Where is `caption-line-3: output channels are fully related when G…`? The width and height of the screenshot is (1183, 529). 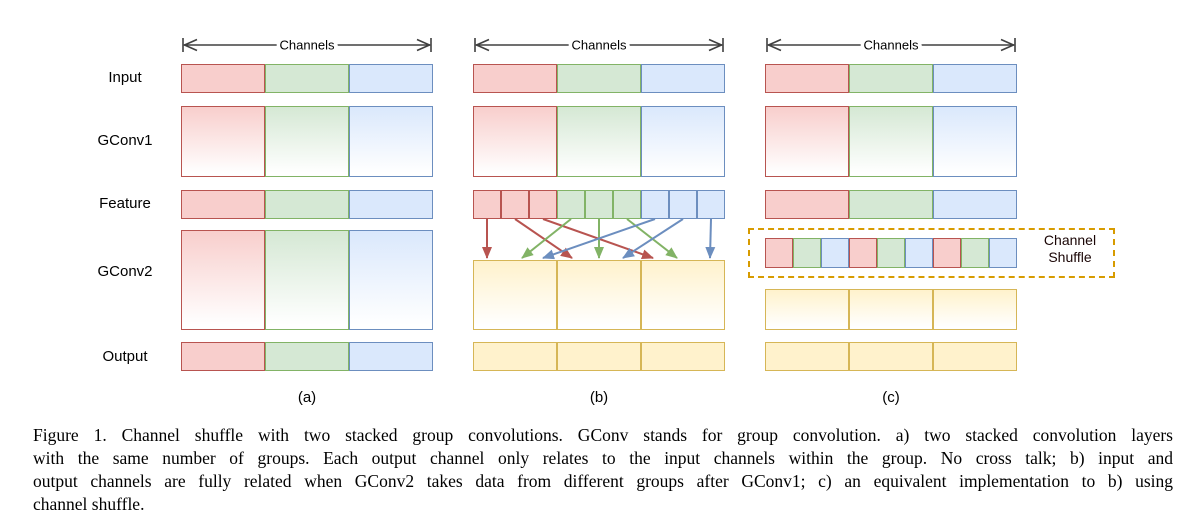 caption-line-3: output channels are fully related when G… is located at coordinates (603, 481).